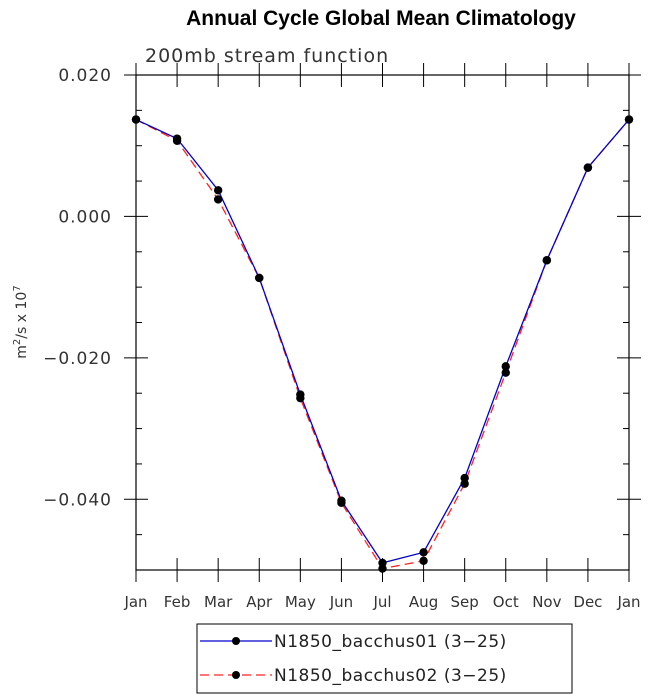 The height and width of the screenshot is (699, 649). Describe the element at coordinates (465, 602) in the screenshot. I see `x-tick-label: Sep` at that location.